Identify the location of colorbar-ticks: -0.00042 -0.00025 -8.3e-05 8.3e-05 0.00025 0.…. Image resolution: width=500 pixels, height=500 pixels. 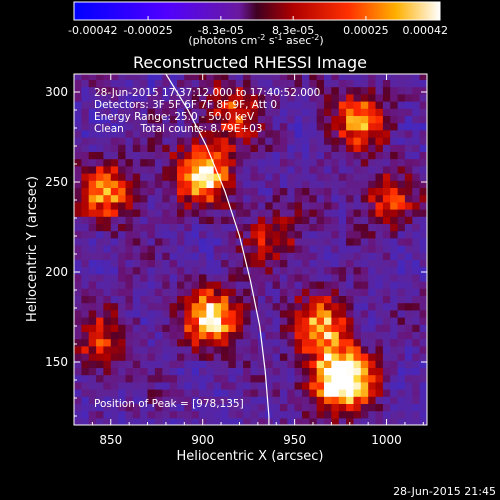
(258, 26).